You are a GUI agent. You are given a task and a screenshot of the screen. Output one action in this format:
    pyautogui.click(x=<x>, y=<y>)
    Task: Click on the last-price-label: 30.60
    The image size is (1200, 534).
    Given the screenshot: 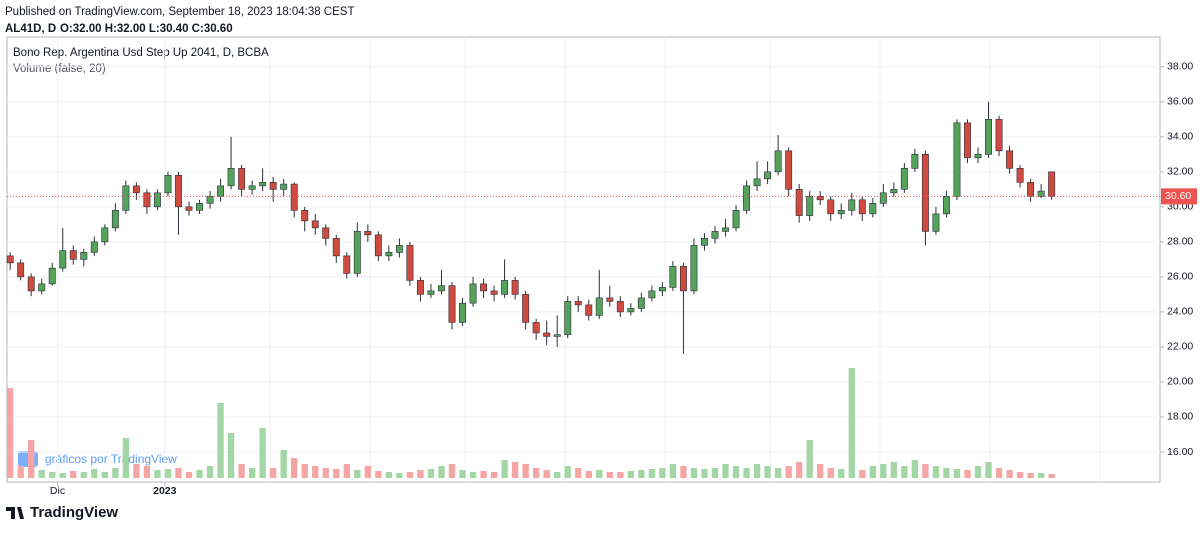 What is the action you would take?
    pyautogui.click(x=1178, y=196)
    